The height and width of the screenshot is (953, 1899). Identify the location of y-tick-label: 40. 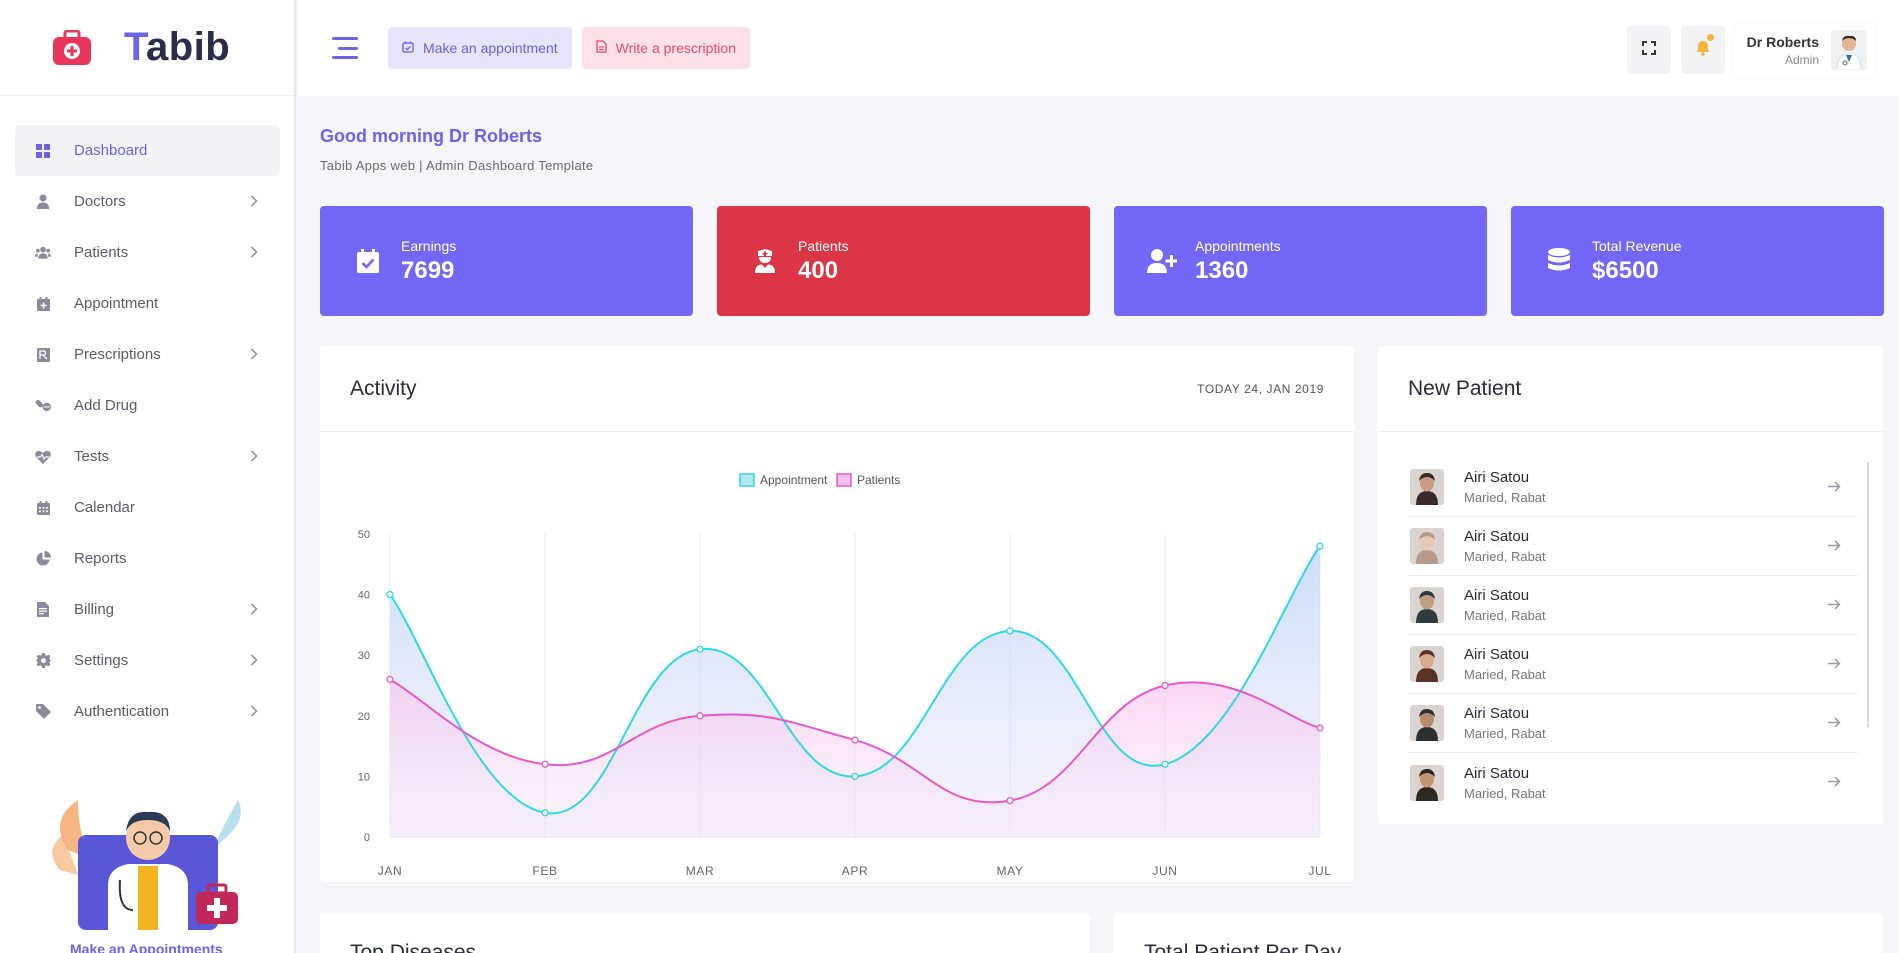
(364, 596).